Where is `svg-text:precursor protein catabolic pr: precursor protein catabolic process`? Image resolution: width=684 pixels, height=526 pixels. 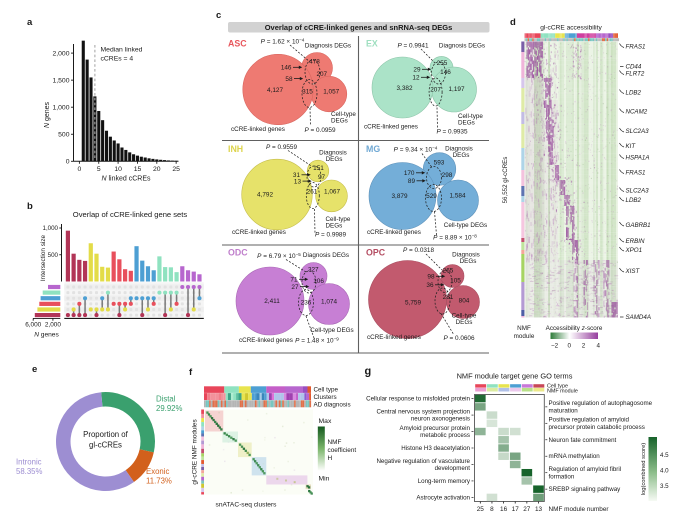
svg-text:precursor protein catabolic pr: precursor protein catabolic process is located at coordinates (597, 427).